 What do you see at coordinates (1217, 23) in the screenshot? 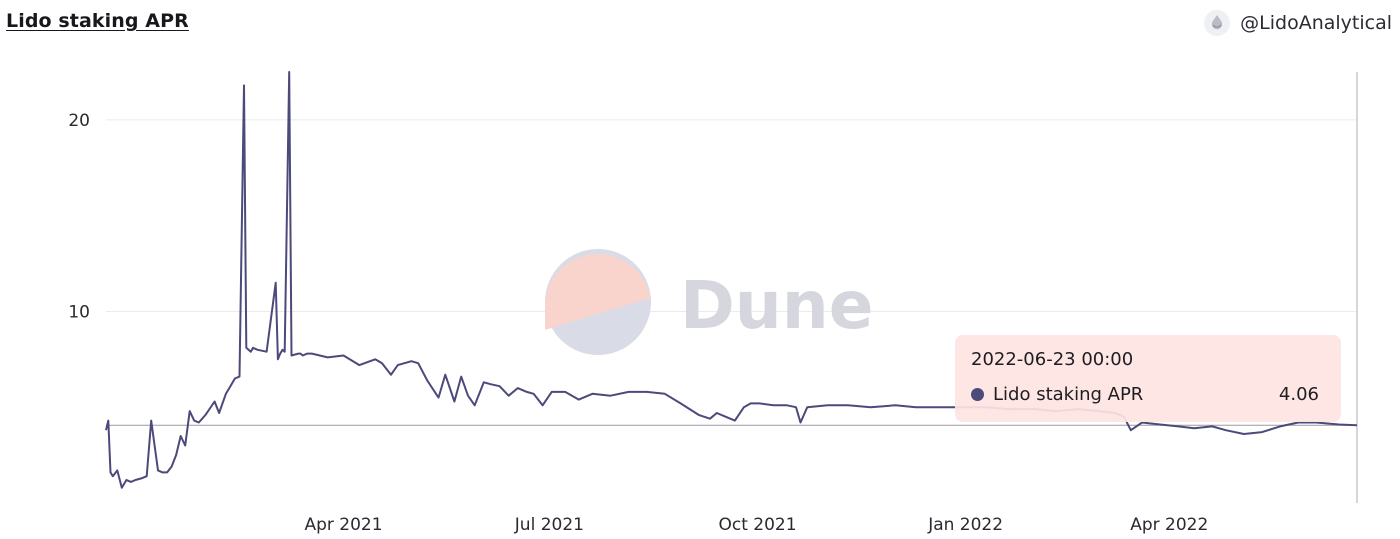
I see `lido-drop-icon` at bounding box center [1217, 23].